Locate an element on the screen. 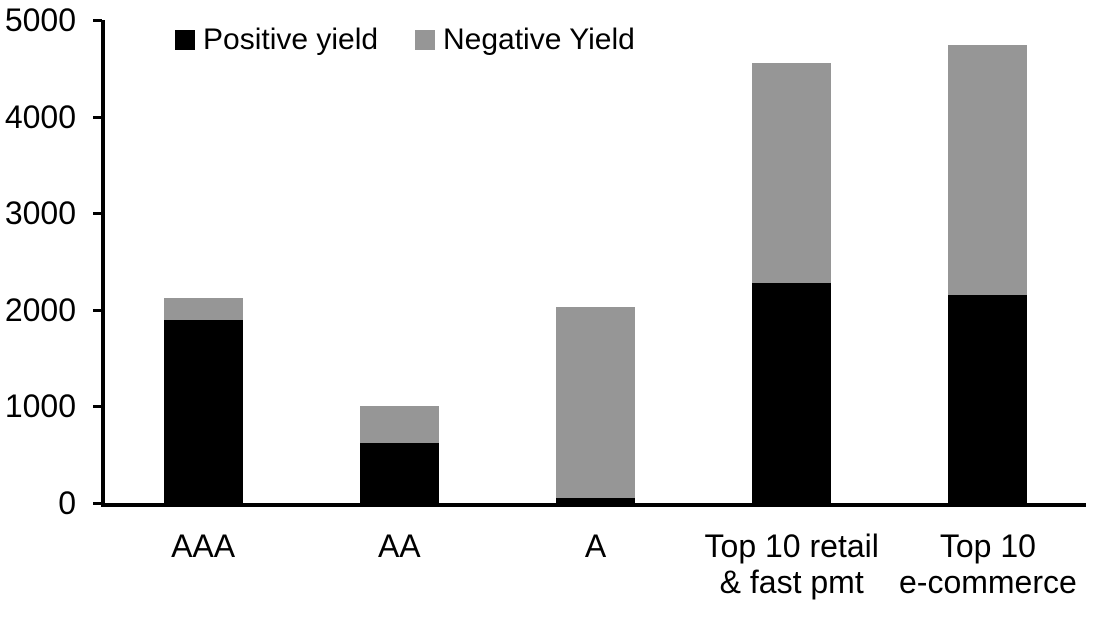 This screenshot has height=618, width=1102. x-category-label: AA is located at coordinates (399, 546).